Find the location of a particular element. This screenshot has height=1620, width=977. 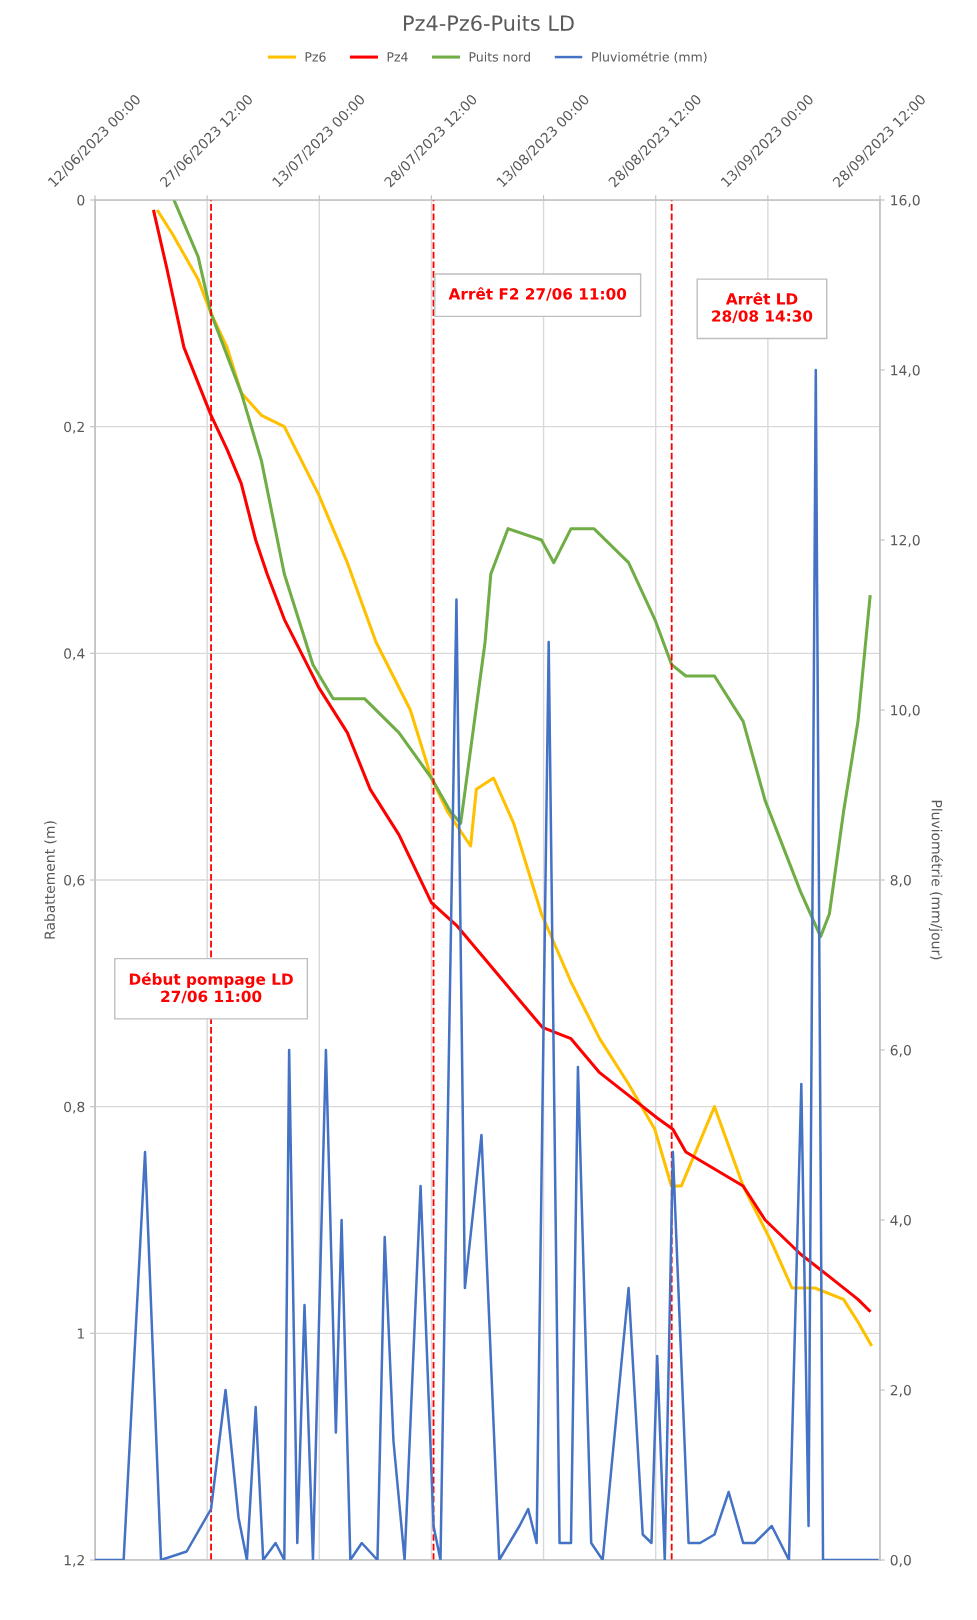

y2-tick-label: 12,0 is located at coordinates (905, 540).